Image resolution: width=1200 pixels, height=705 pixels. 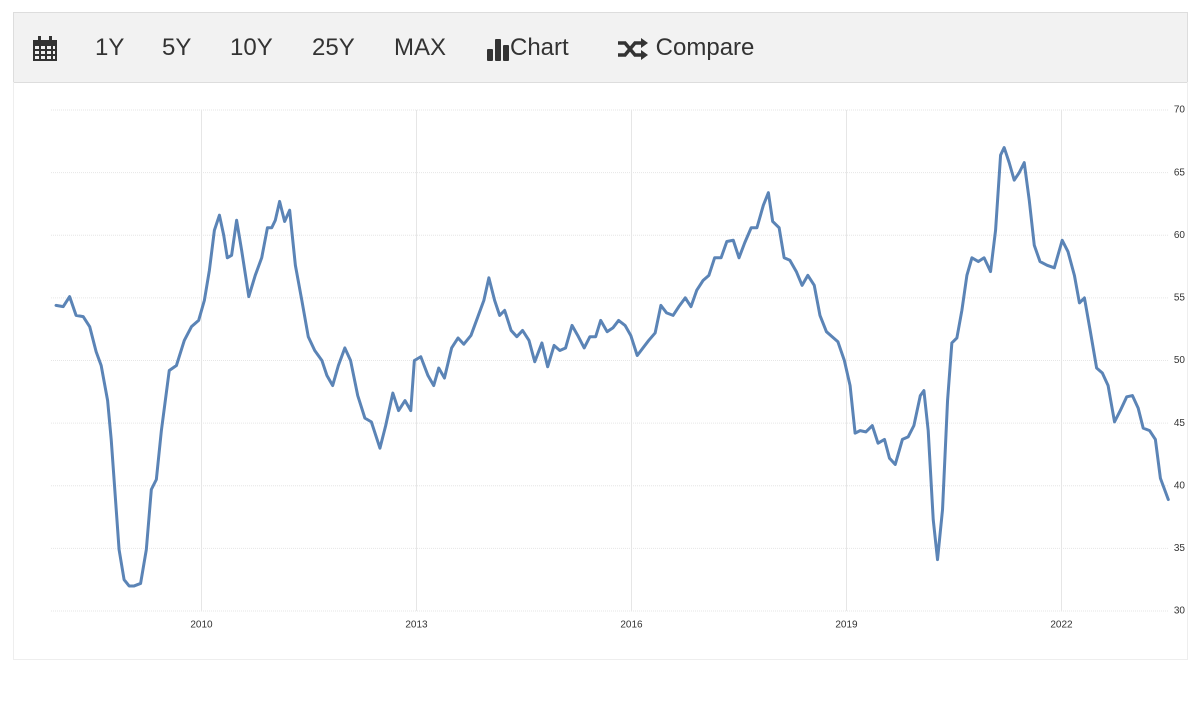 I want to click on y-tick-label: 35, so click(x=1180, y=548).